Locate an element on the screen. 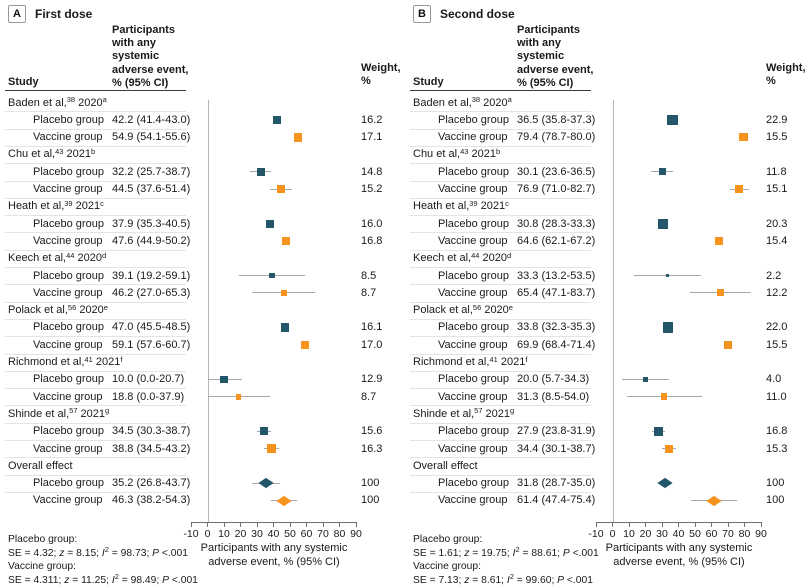  weight-value: 12.2 is located at coordinates (777, 292).